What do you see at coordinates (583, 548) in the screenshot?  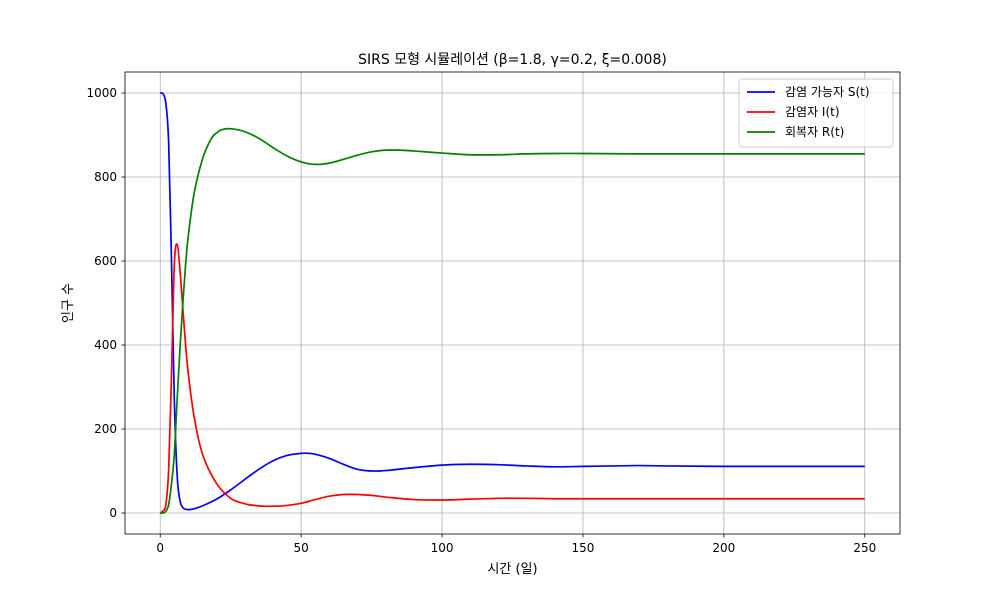 I see `x-tick-label: 150` at bounding box center [583, 548].